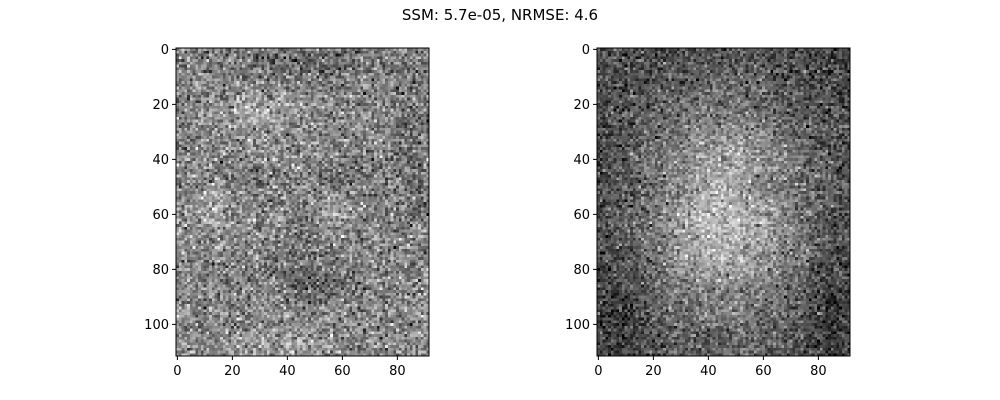  Describe the element at coordinates (500, 15) in the screenshot. I see `figure-title: SSM: 5.7e-05, NRMSE: 4.6` at that location.